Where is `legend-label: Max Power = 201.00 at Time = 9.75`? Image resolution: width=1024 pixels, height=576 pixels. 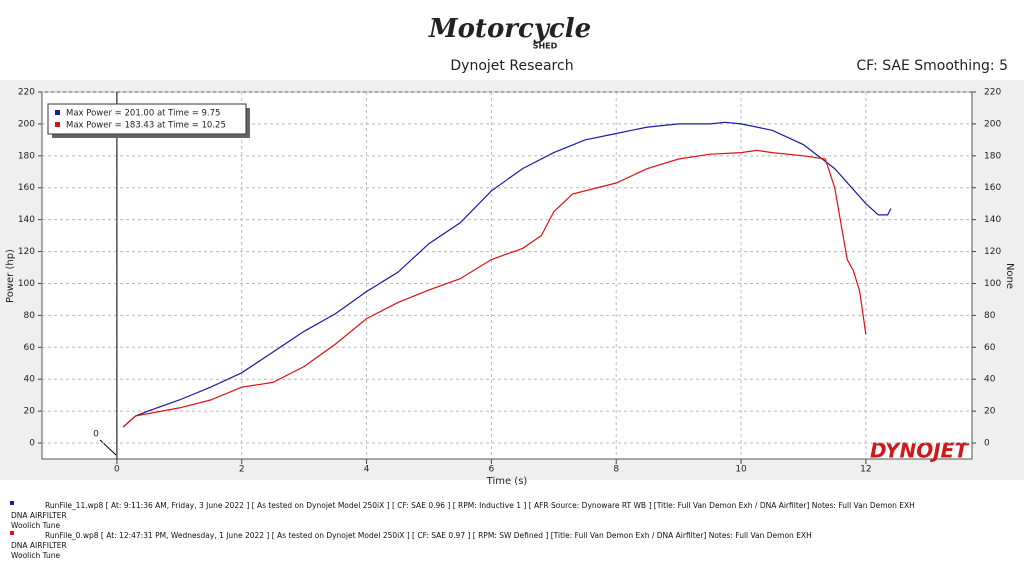
legend-label: Max Power = 201.00 at Time = 9.75 is located at coordinates (143, 114).